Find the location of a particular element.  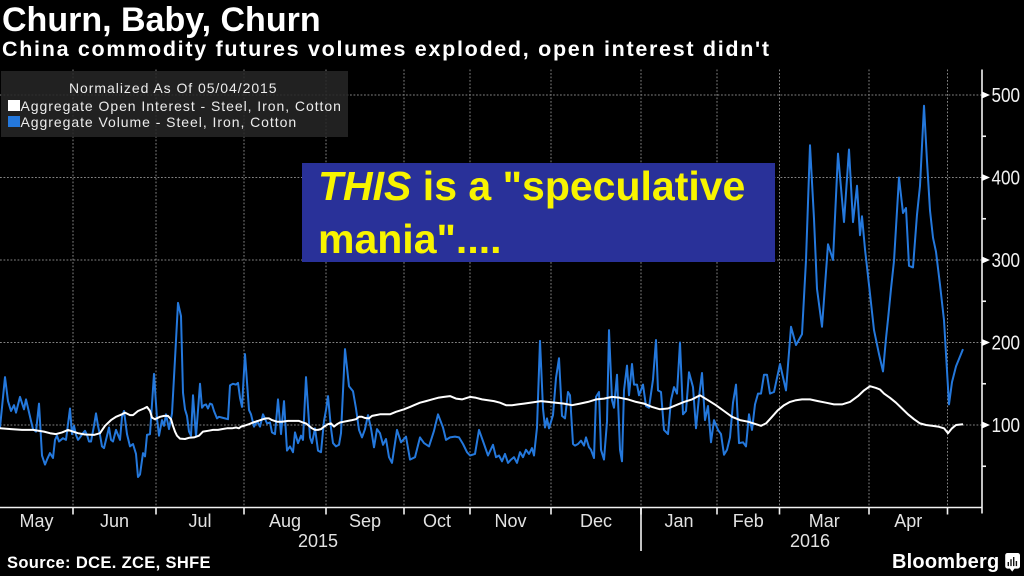

svg-text: Mar is located at coordinates (824, 521).